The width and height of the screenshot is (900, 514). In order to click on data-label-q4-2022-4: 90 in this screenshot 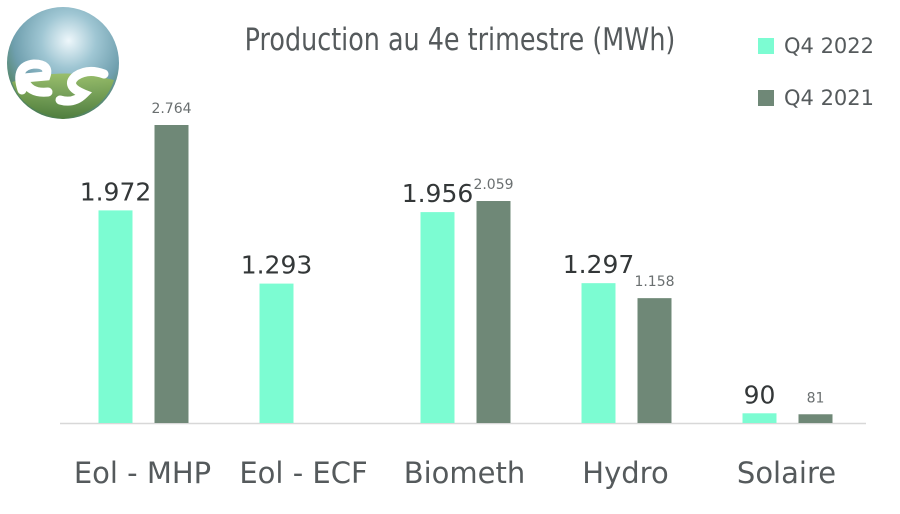, I will do `click(760, 394)`.